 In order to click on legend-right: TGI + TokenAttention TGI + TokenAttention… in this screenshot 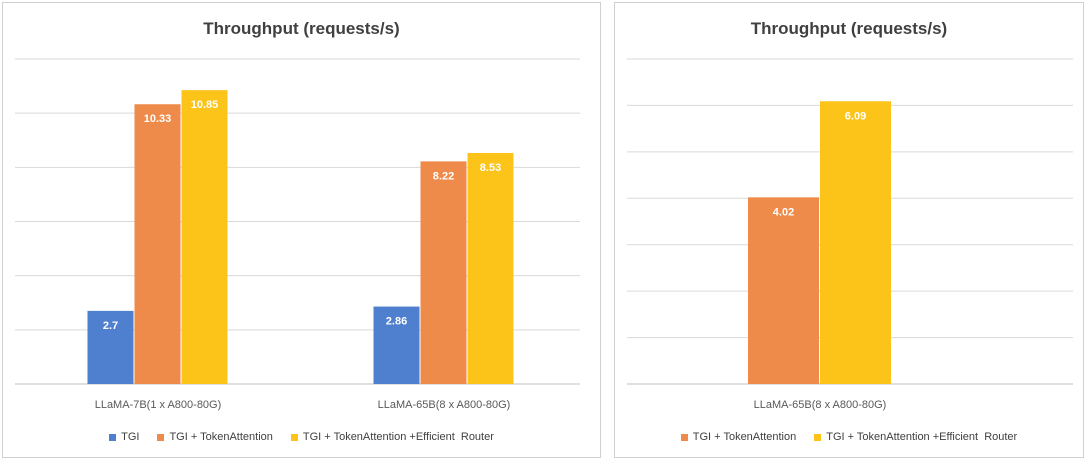, I will do `click(849, 437)`.